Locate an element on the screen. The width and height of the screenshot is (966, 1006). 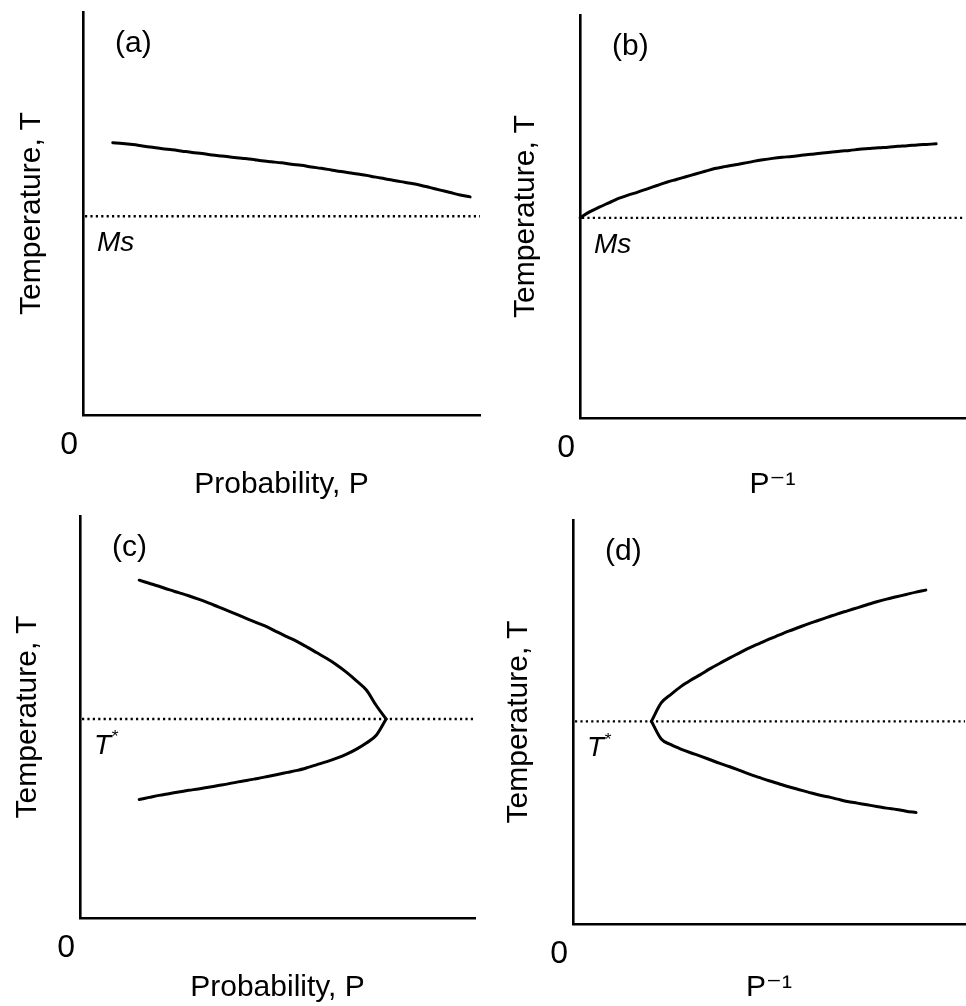
chart-title: (a) is located at coordinates (133, 41).